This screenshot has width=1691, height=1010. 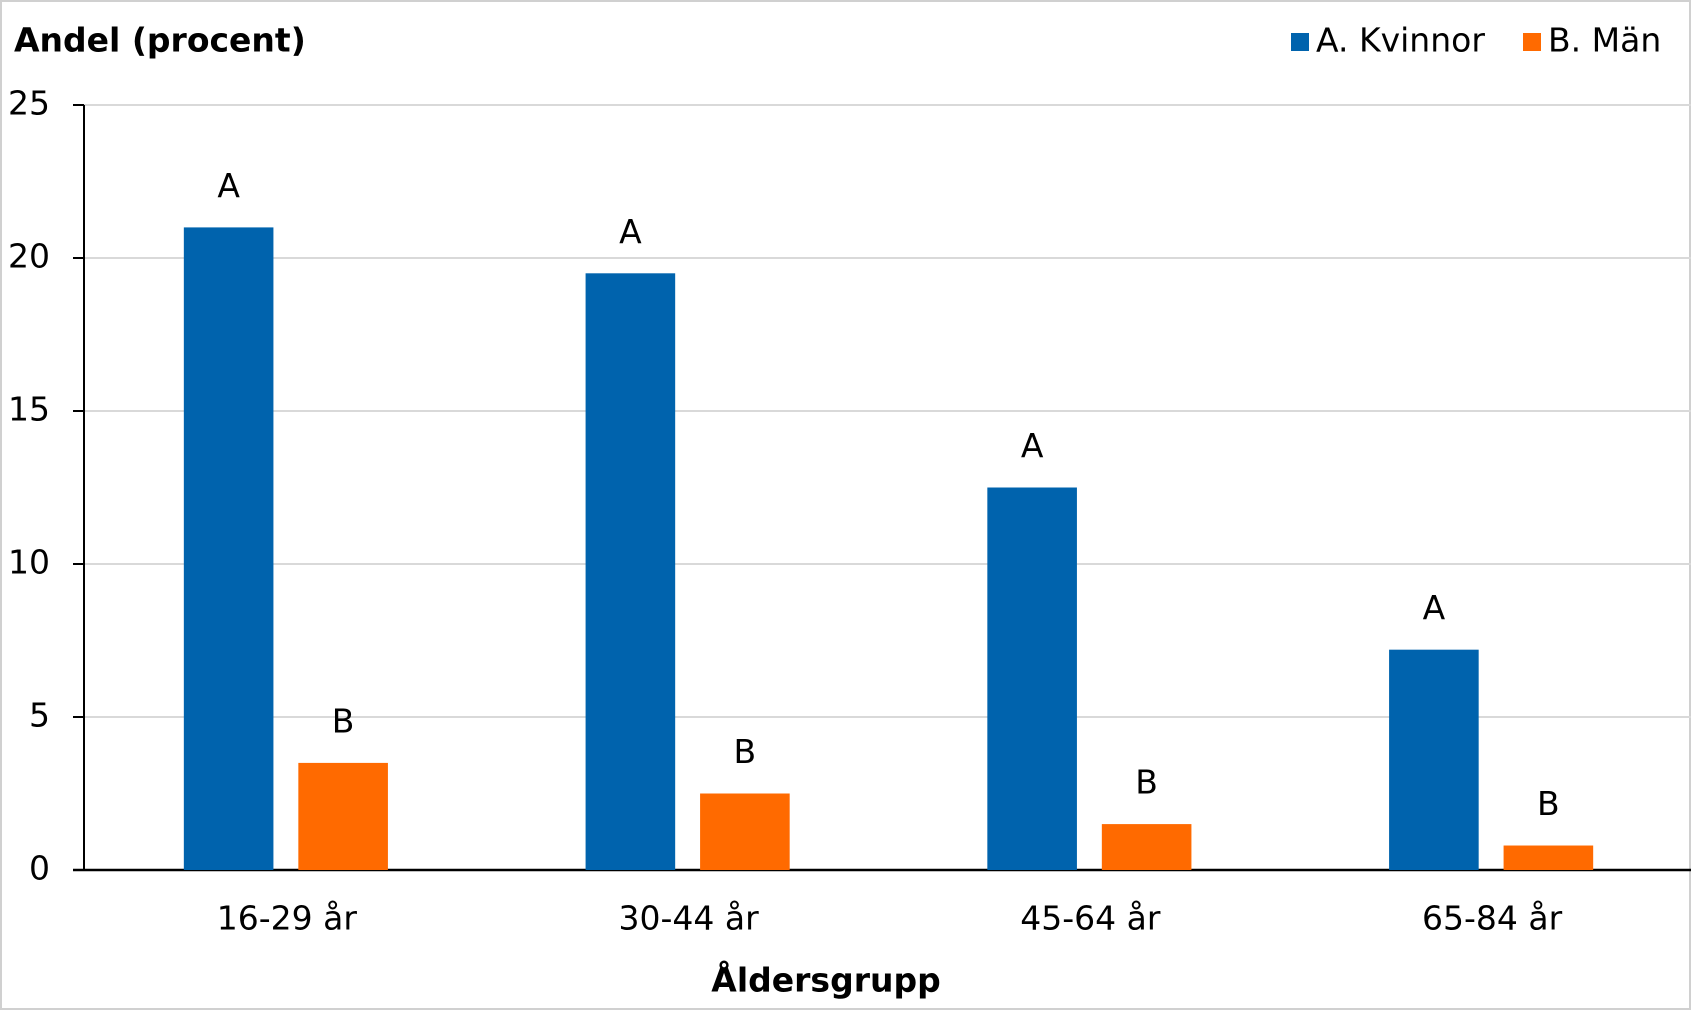 I want to click on x-tick-label: 16-29 år, so click(x=287, y=918).